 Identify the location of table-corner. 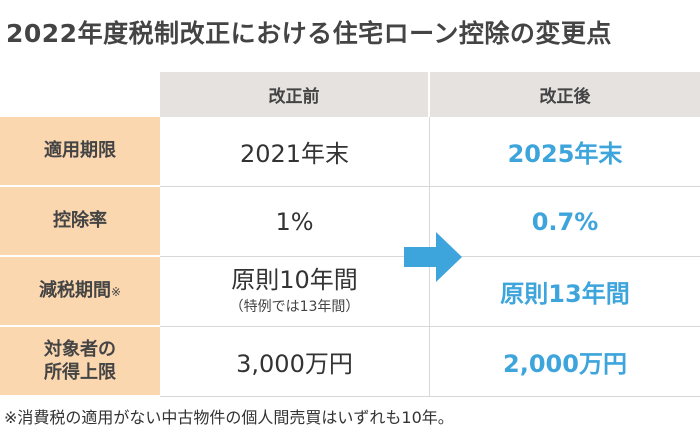
(80, 94).